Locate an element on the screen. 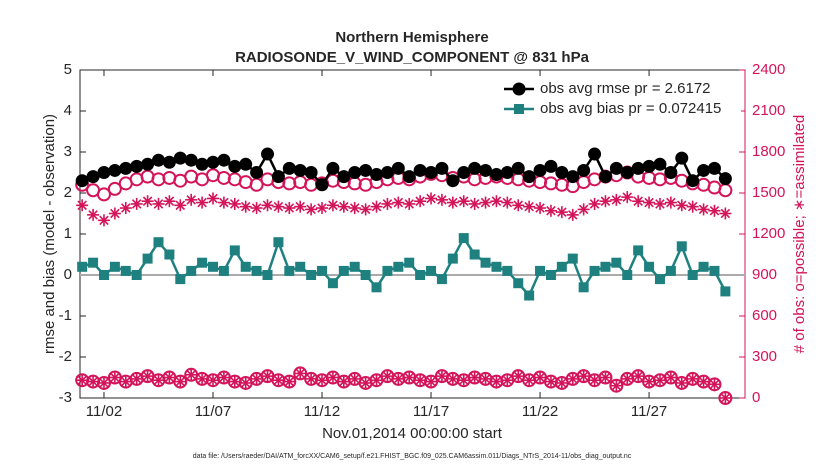 The width and height of the screenshot is (830, 470). y-tick-label: 1 is located at coordinates (68, 233).